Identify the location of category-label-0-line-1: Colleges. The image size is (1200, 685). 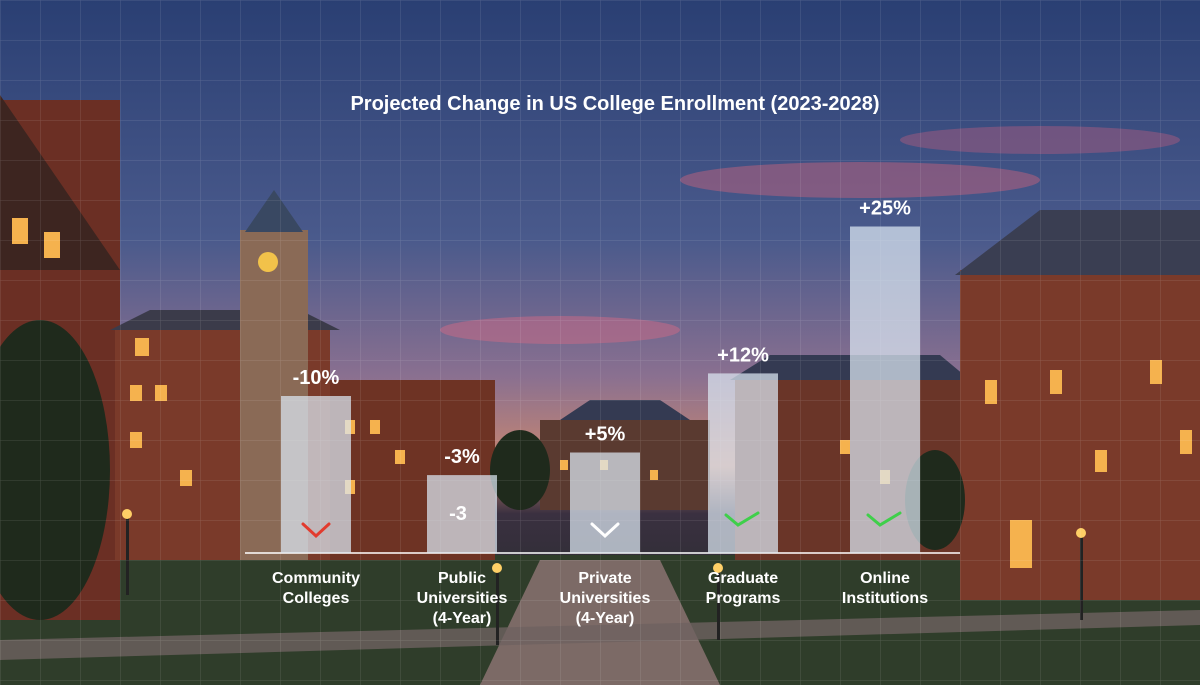
(316, 598).